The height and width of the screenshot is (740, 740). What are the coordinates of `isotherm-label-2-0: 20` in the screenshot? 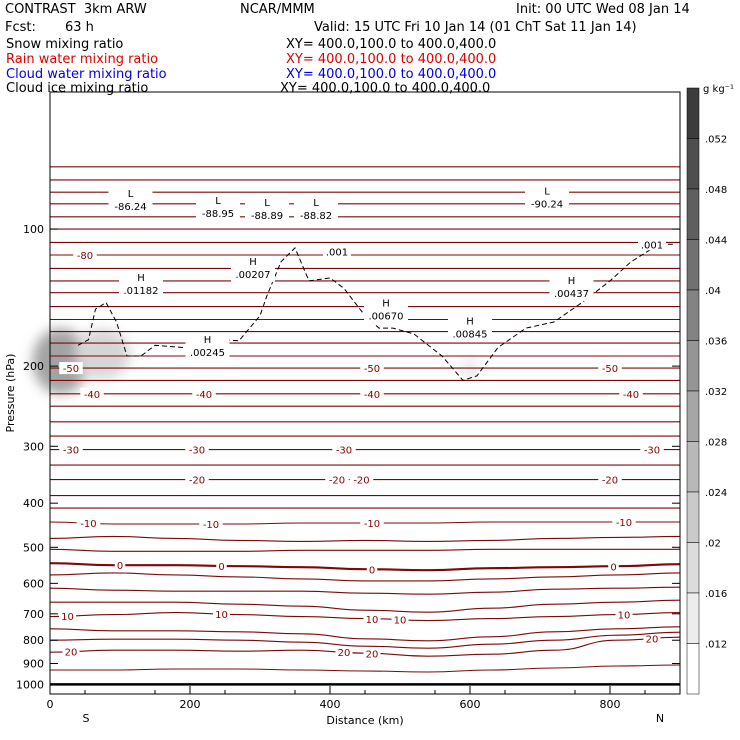 It's located at (71, 653).